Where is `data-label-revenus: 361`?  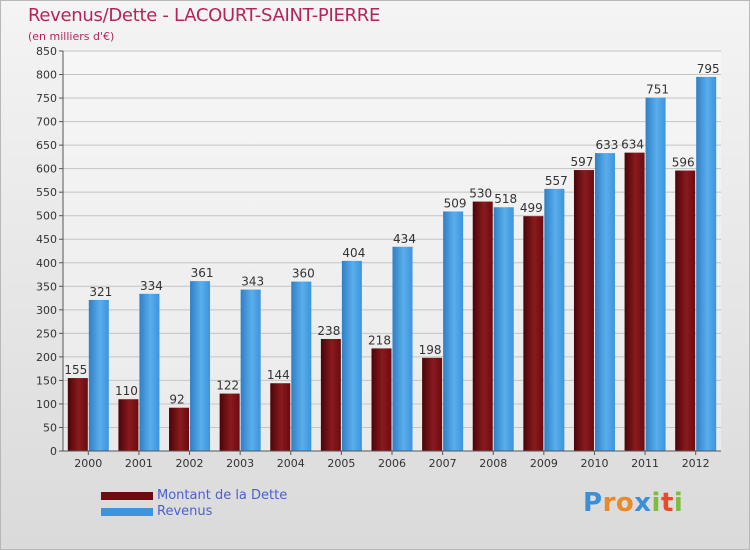
data-label-revenus: 361 is located at coordinates (202, 273).